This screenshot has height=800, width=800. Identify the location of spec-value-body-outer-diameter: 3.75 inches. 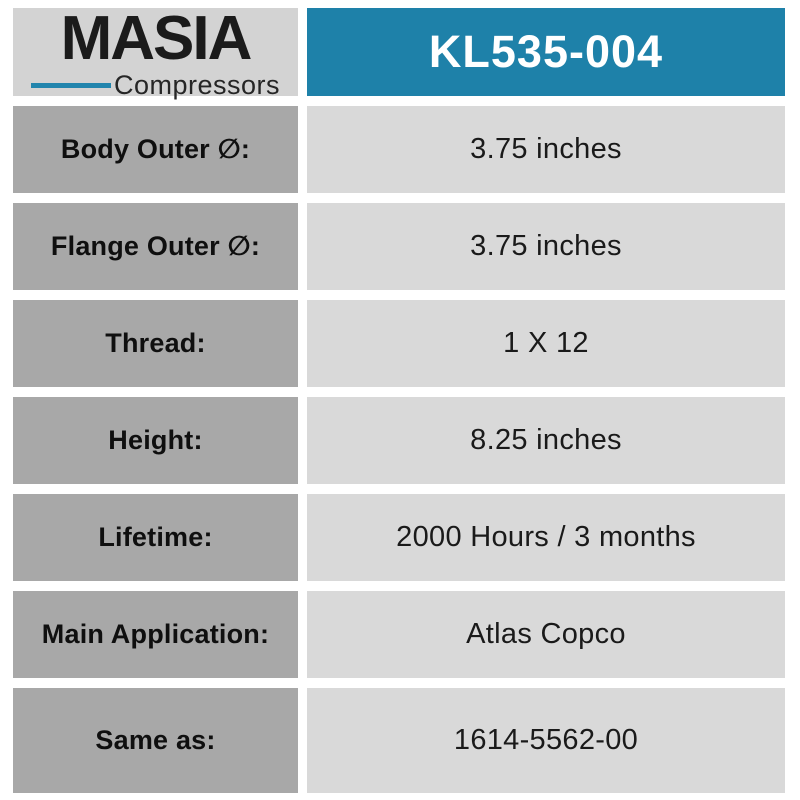
(546, 149).